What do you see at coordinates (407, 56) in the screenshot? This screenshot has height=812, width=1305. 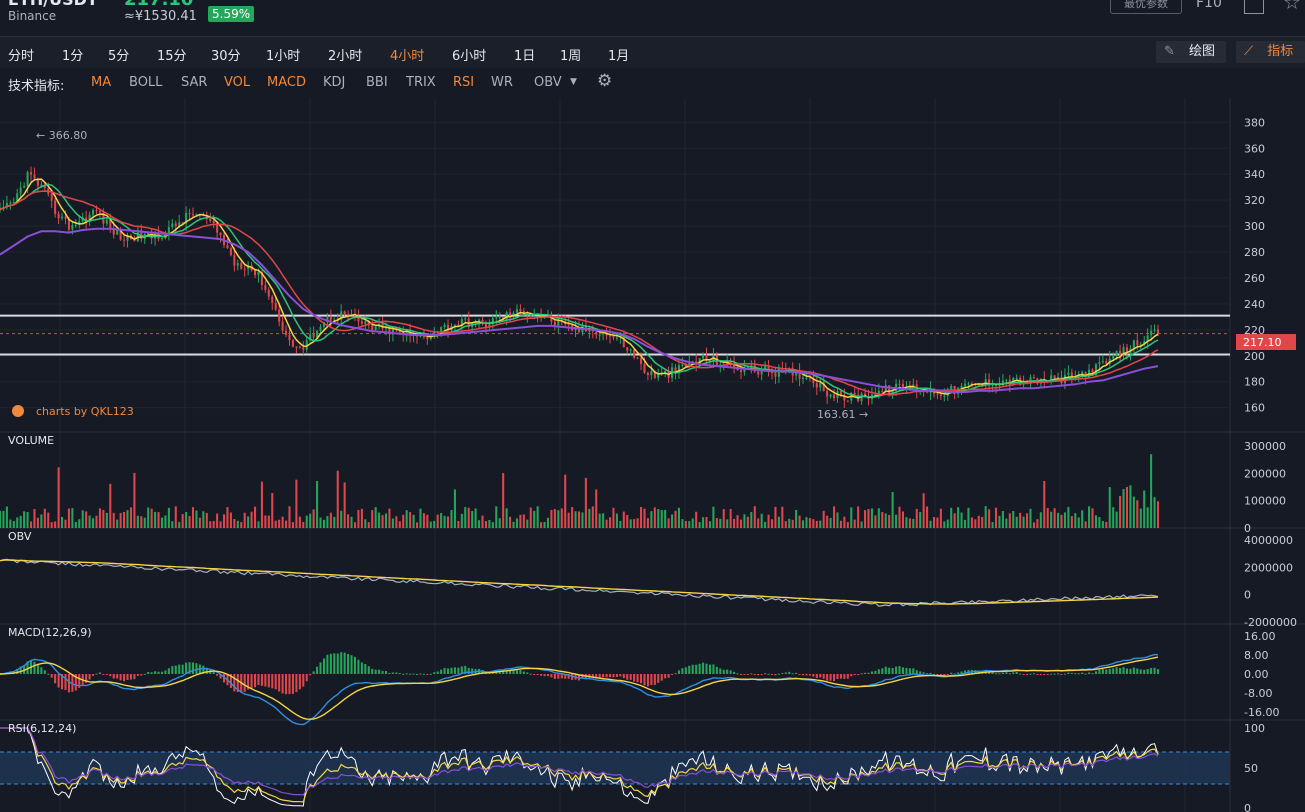 I see `tab-timeframe-active: 4小时` at bounding box center [407, 56].